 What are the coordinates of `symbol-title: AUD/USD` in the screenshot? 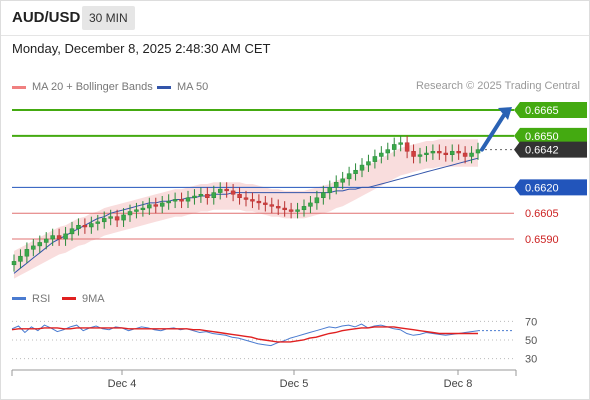 It's located at (46, 17).